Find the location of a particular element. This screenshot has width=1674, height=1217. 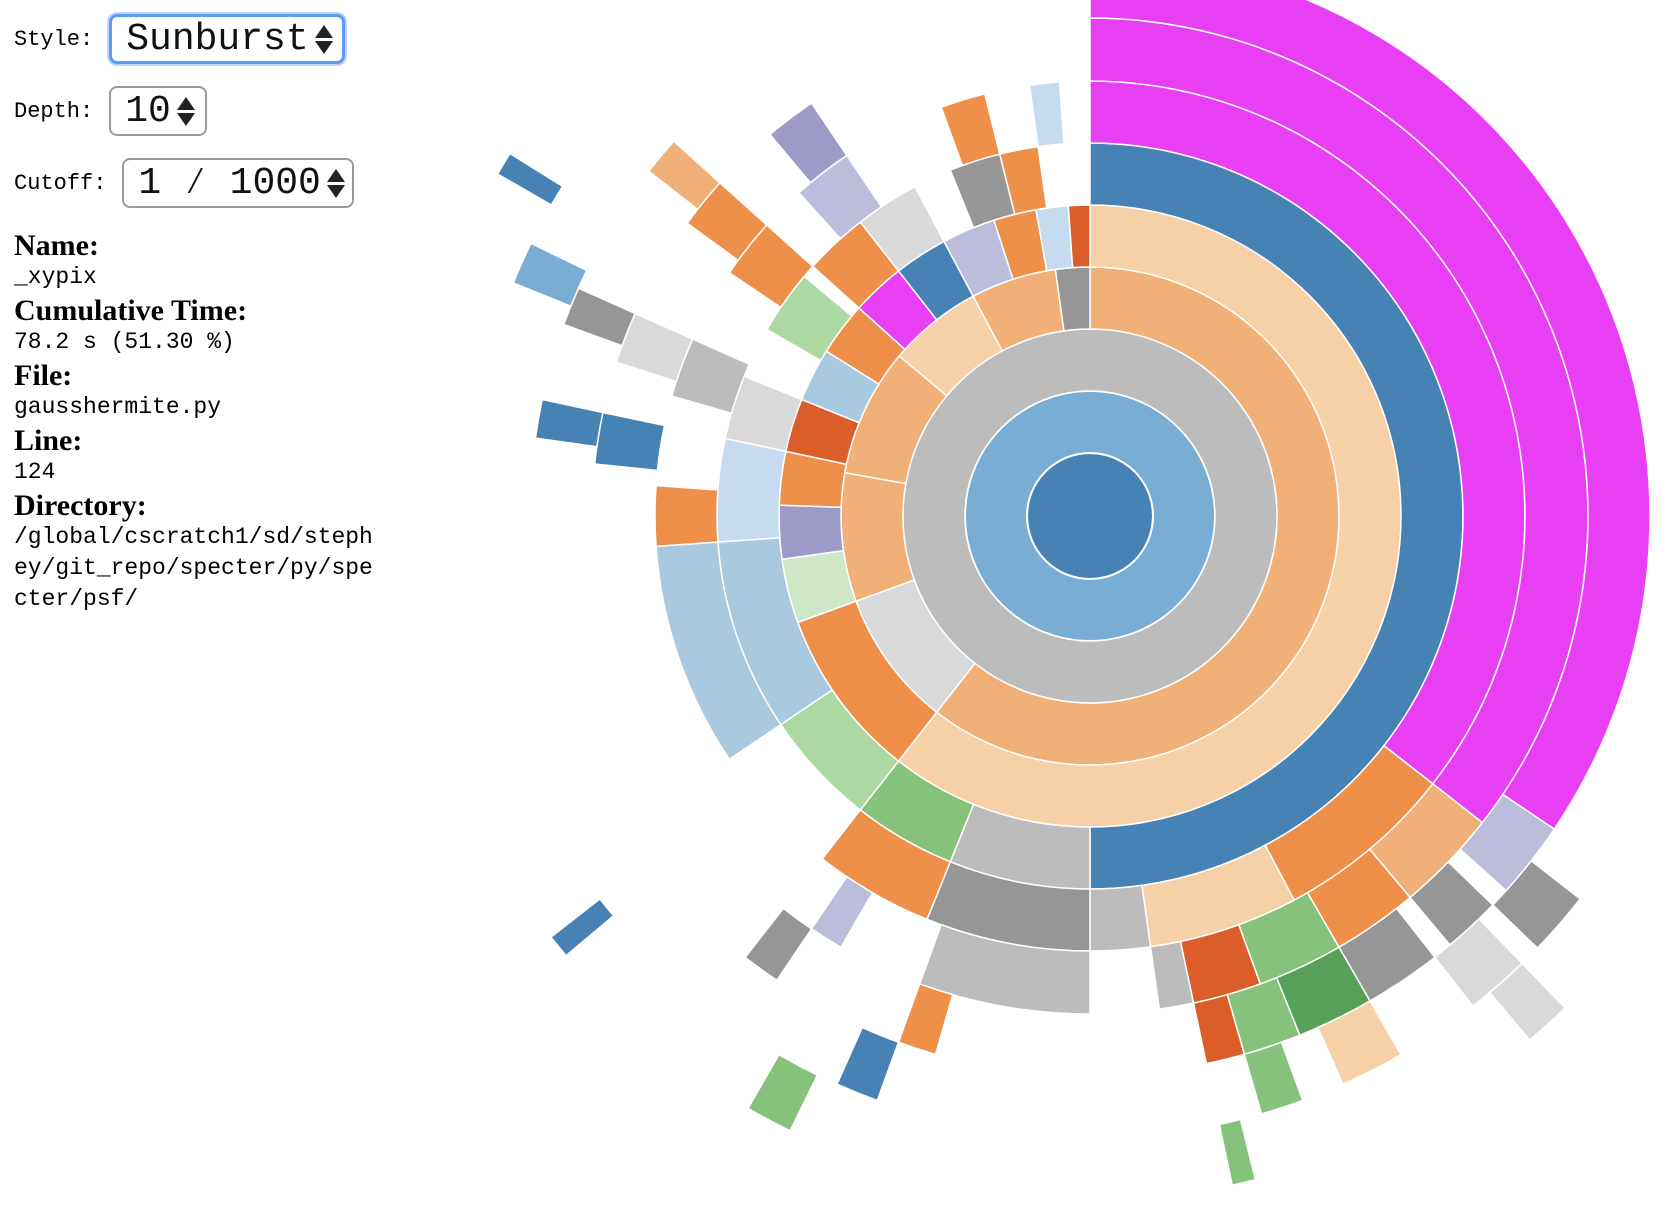

depth-select: 10 is located at coordinates (158, 111).